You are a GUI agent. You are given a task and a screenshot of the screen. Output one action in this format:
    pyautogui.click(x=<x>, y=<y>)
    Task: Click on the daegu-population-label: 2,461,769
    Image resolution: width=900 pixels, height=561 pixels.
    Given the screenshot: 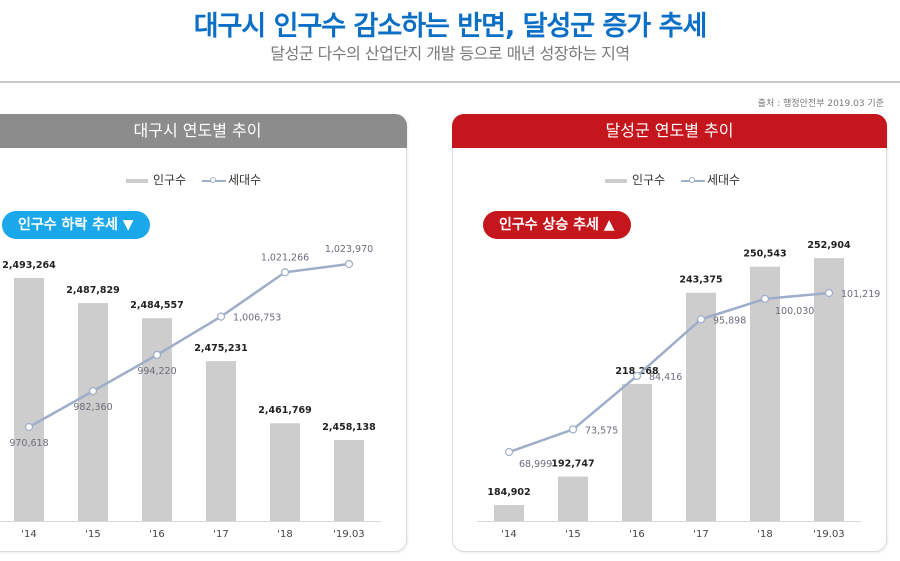 What is the action you would take?
    pyautogui.click(x=285, y=410)
    